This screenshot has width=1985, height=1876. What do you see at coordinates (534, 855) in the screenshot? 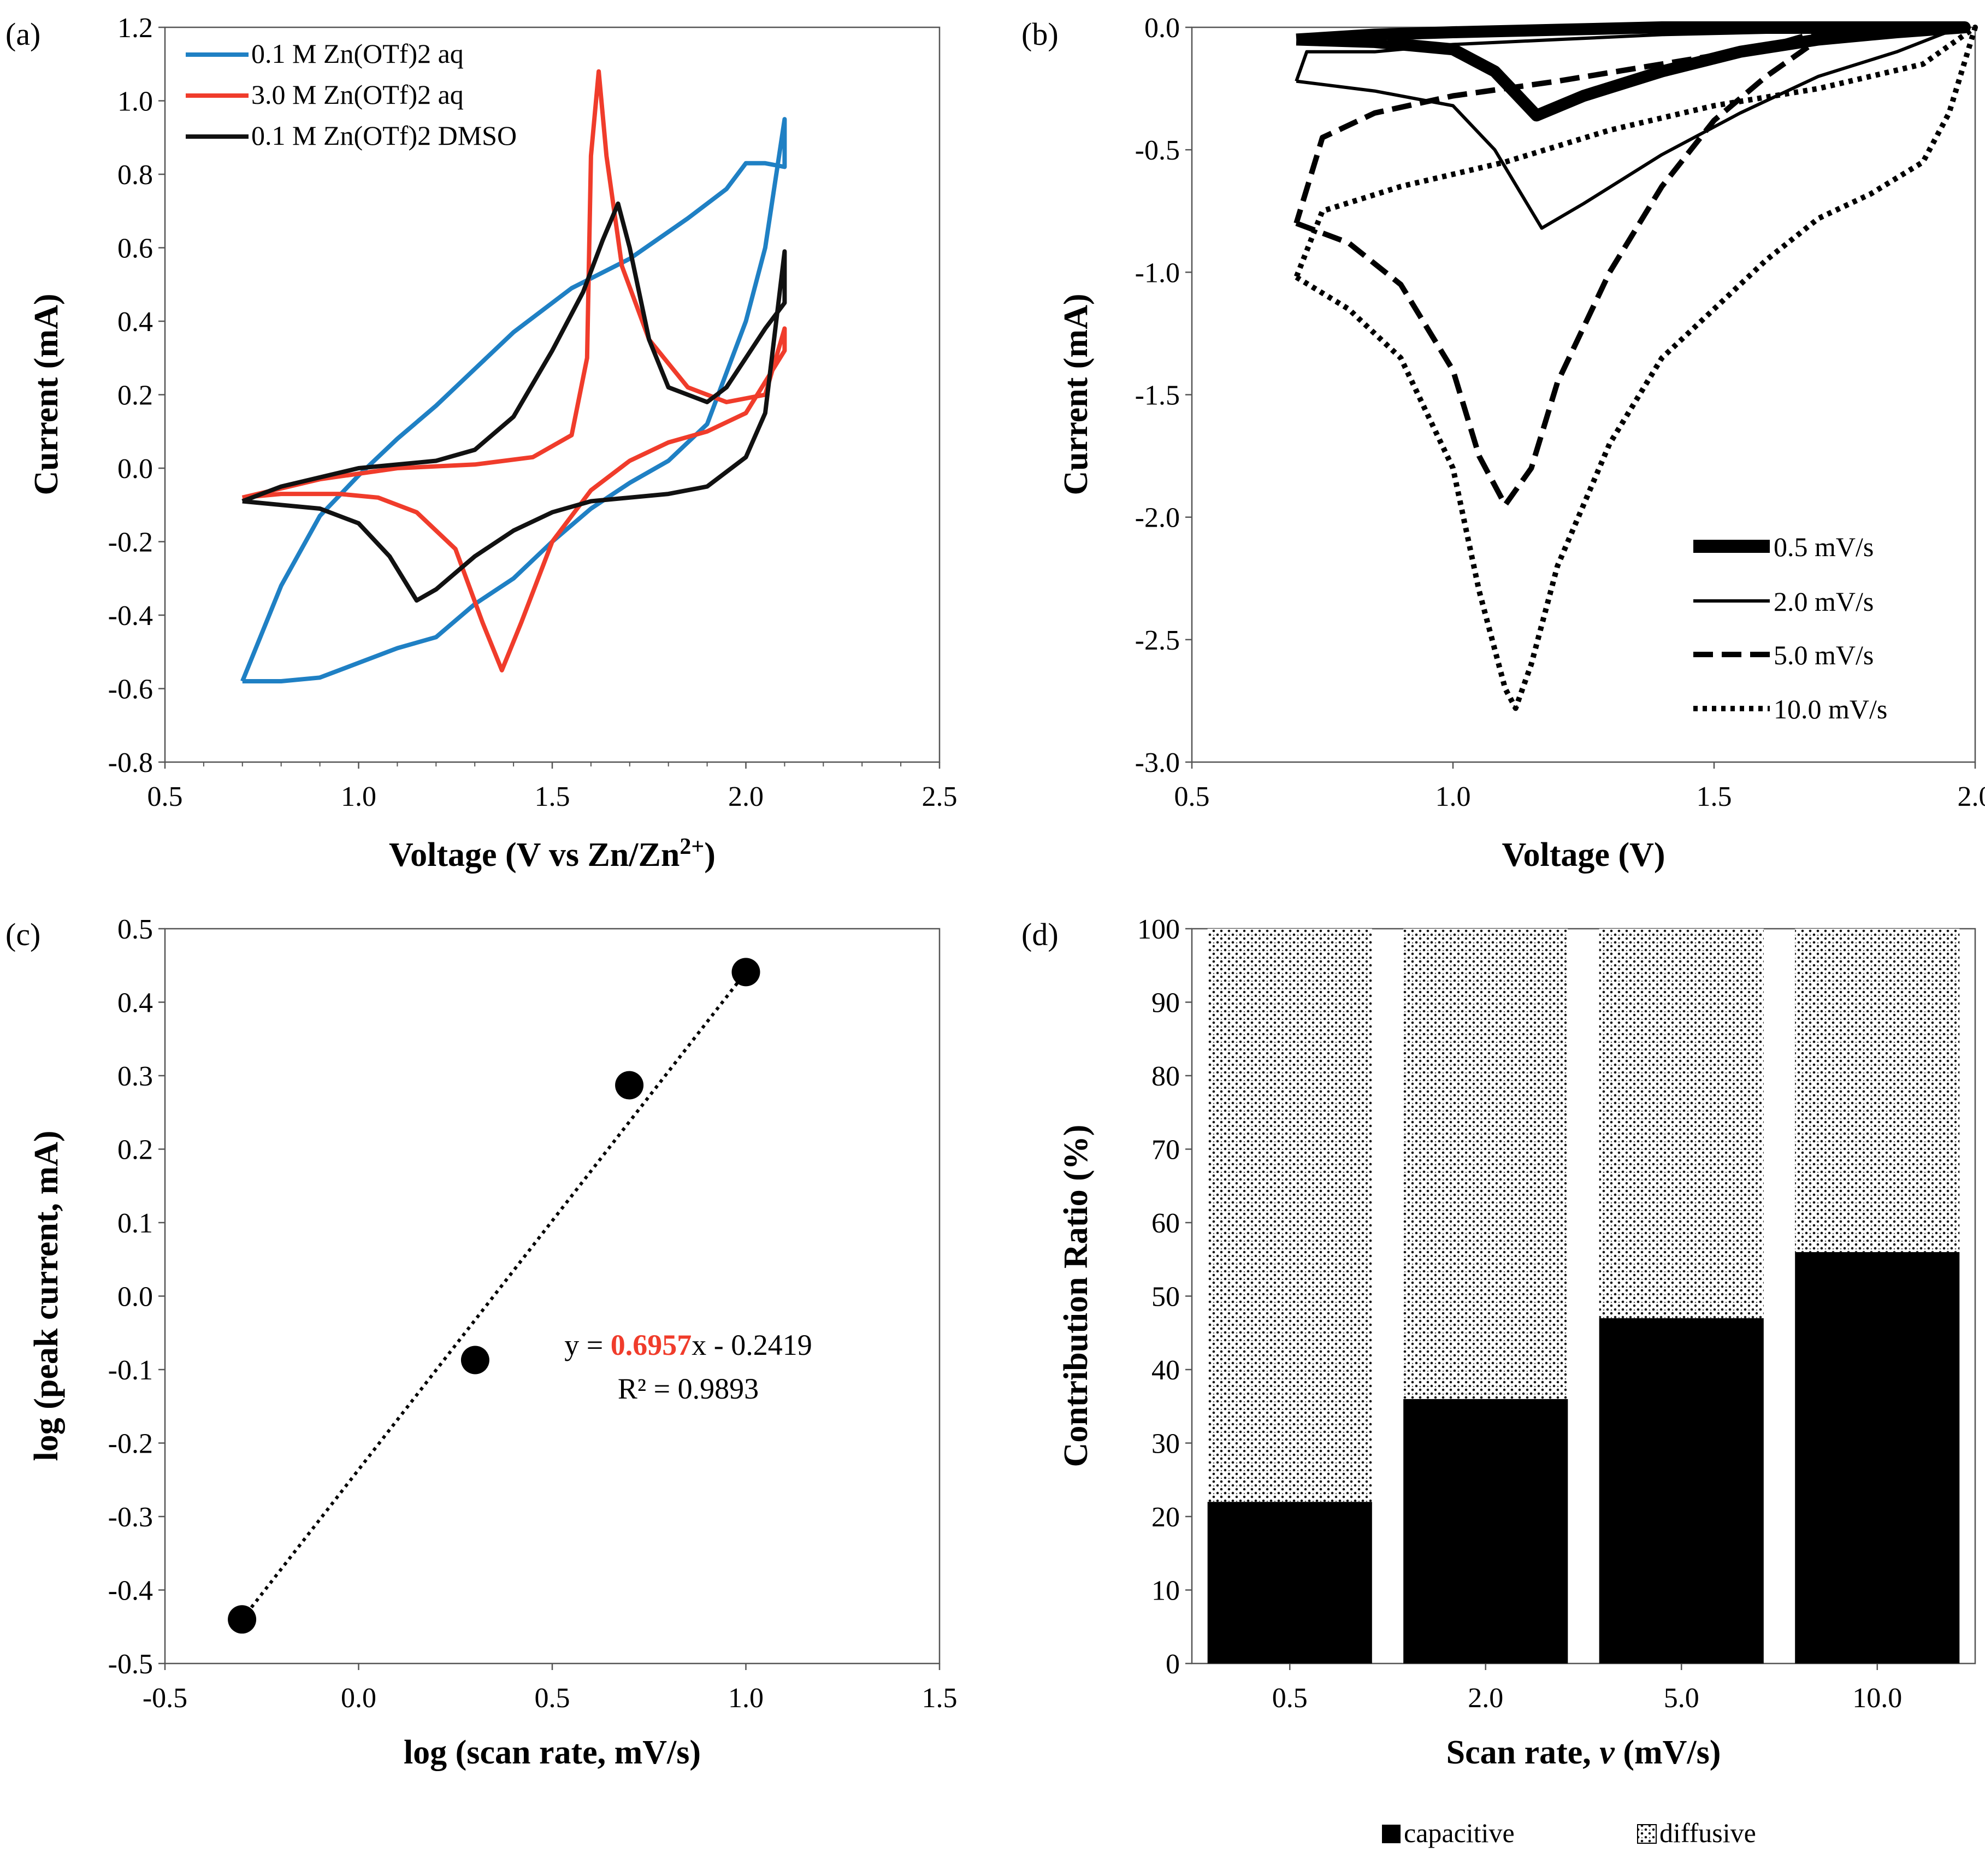
I see `panel-a-xlabel-main: Voltage (V vs Zn/Zn` at bounding box center [534, 855].